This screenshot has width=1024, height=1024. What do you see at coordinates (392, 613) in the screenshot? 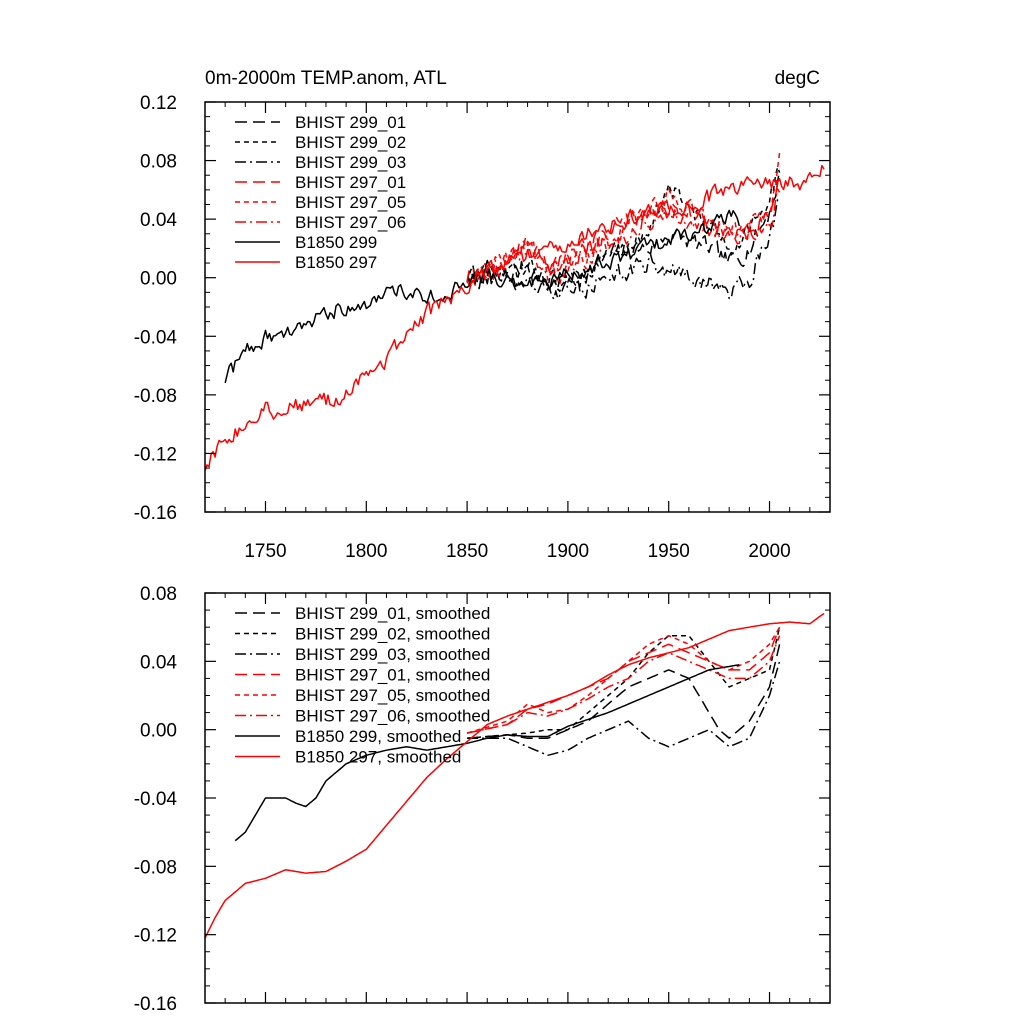
I see `legend-label: BHIST 299_01, smoothed` at bounding box center [392, 613].